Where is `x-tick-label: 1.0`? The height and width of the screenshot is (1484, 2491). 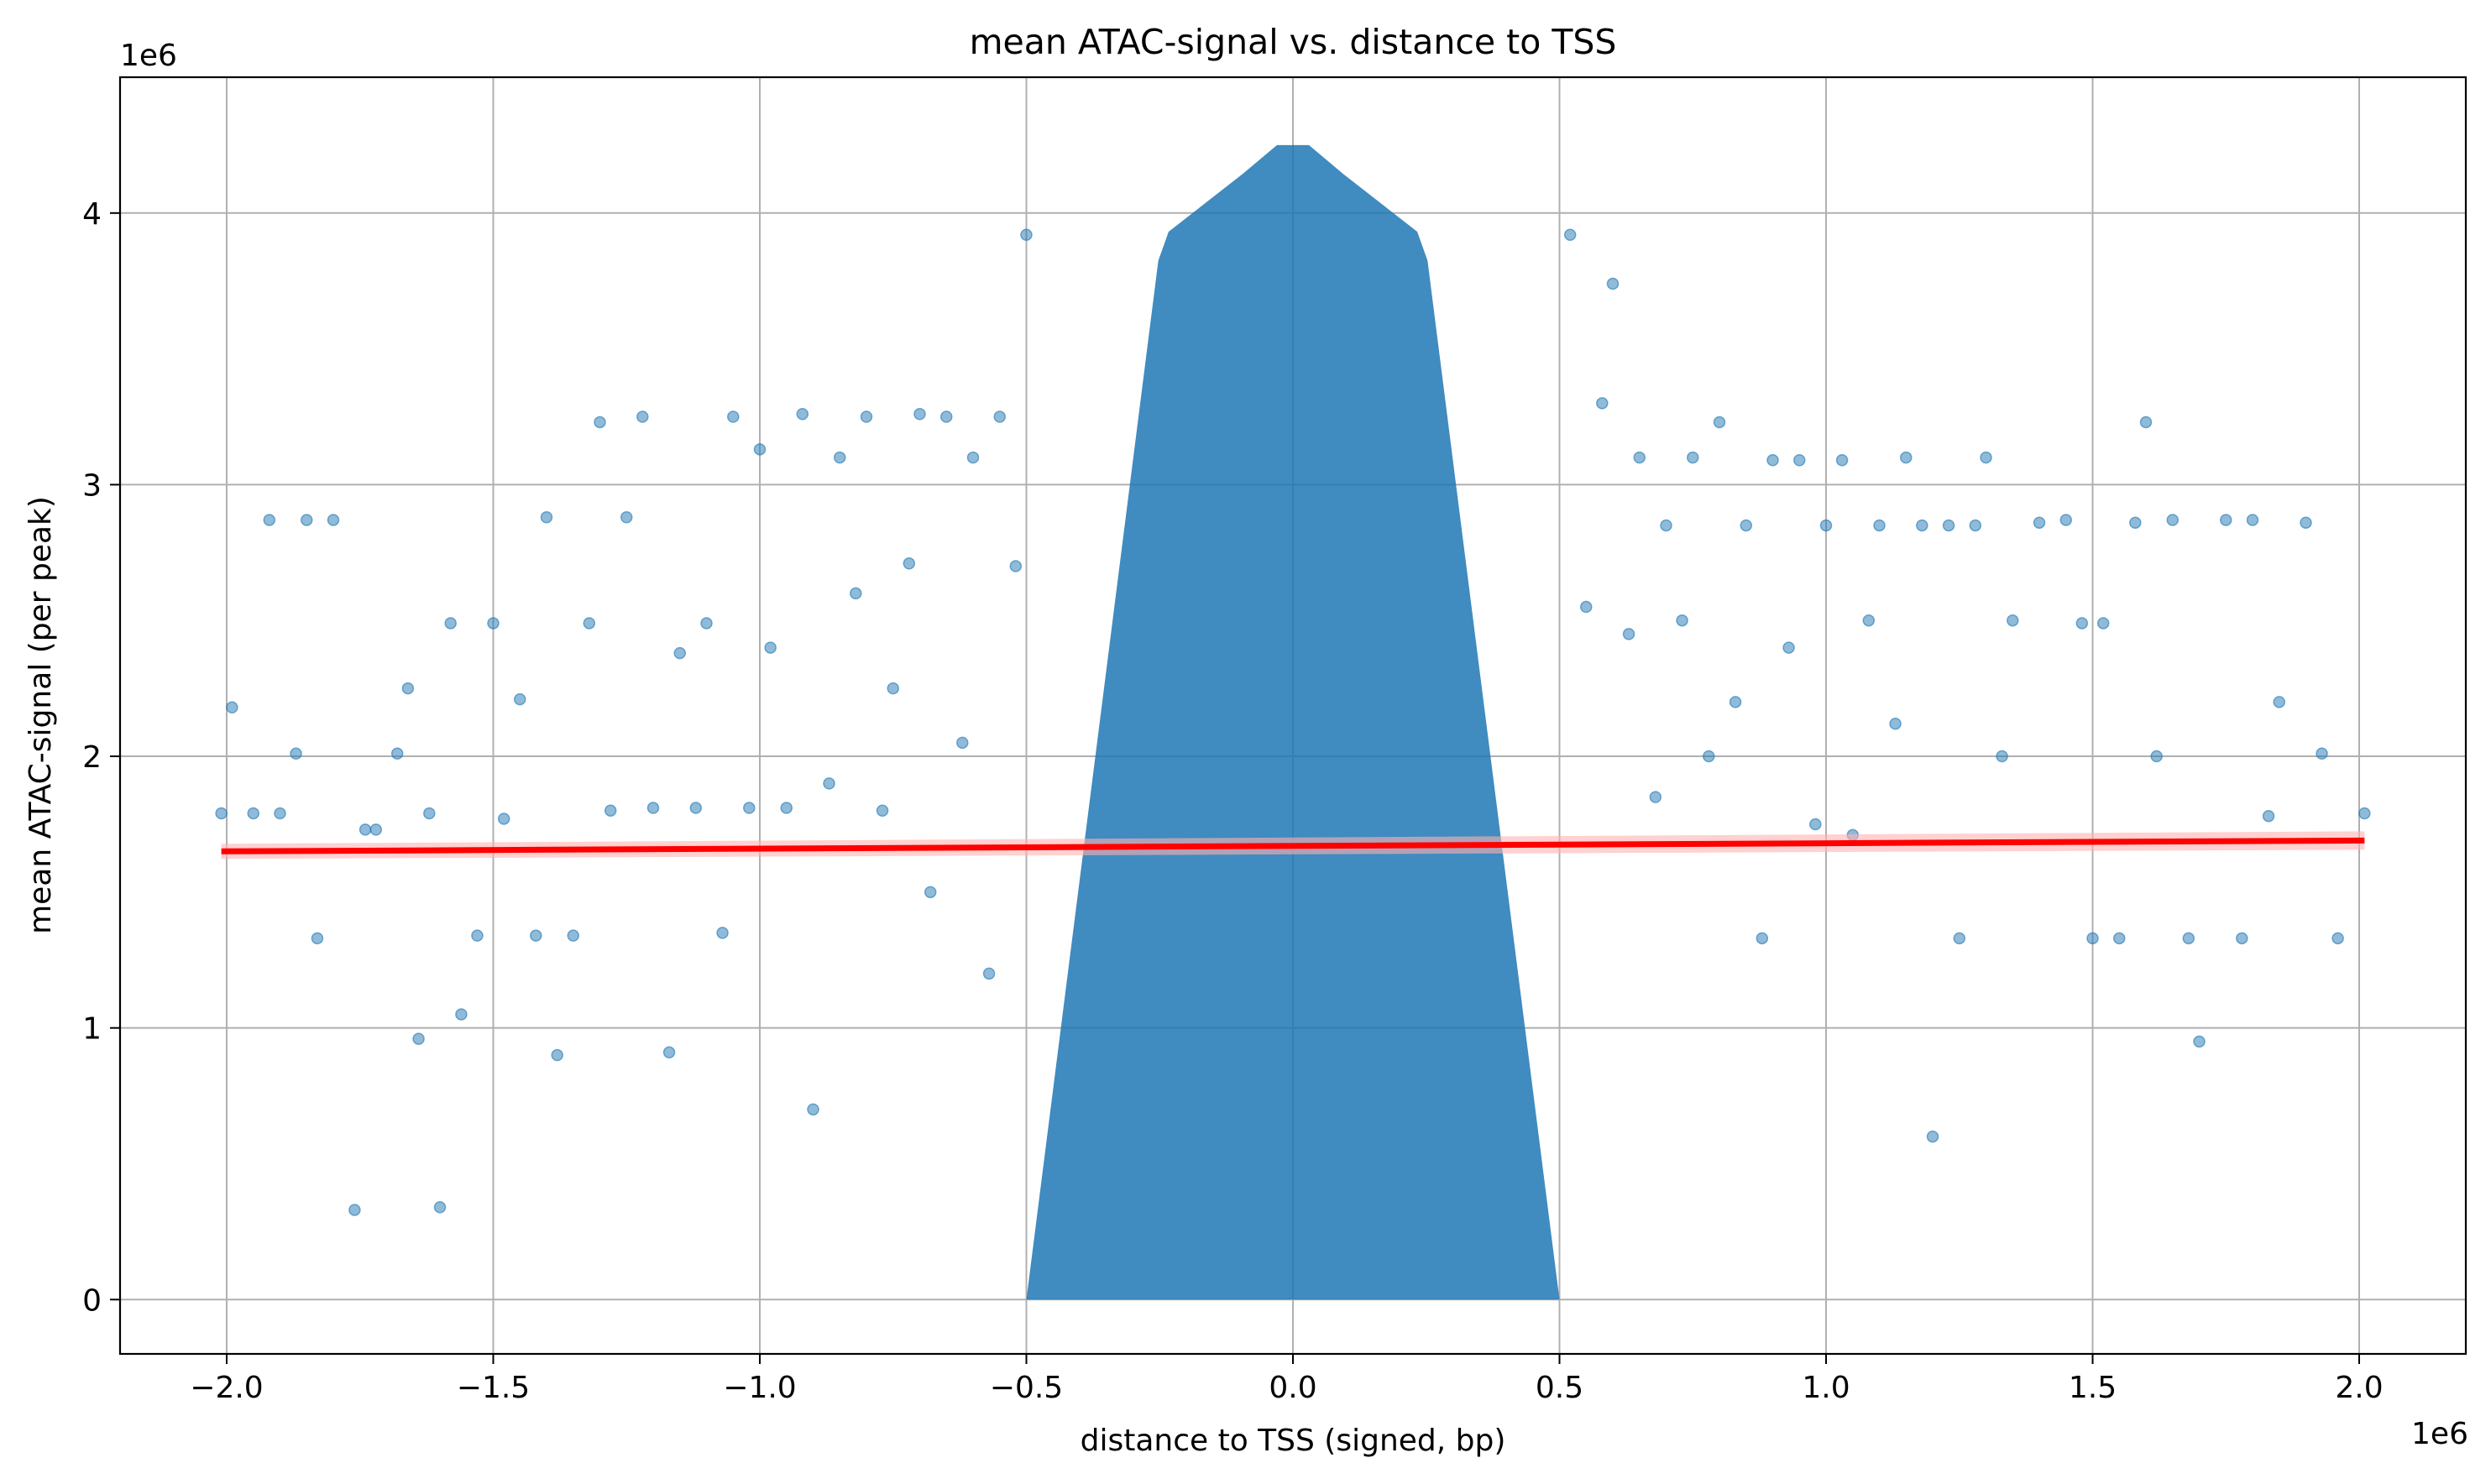 x-tick-label: 1.0 is located at coordinates (1826, 1388).